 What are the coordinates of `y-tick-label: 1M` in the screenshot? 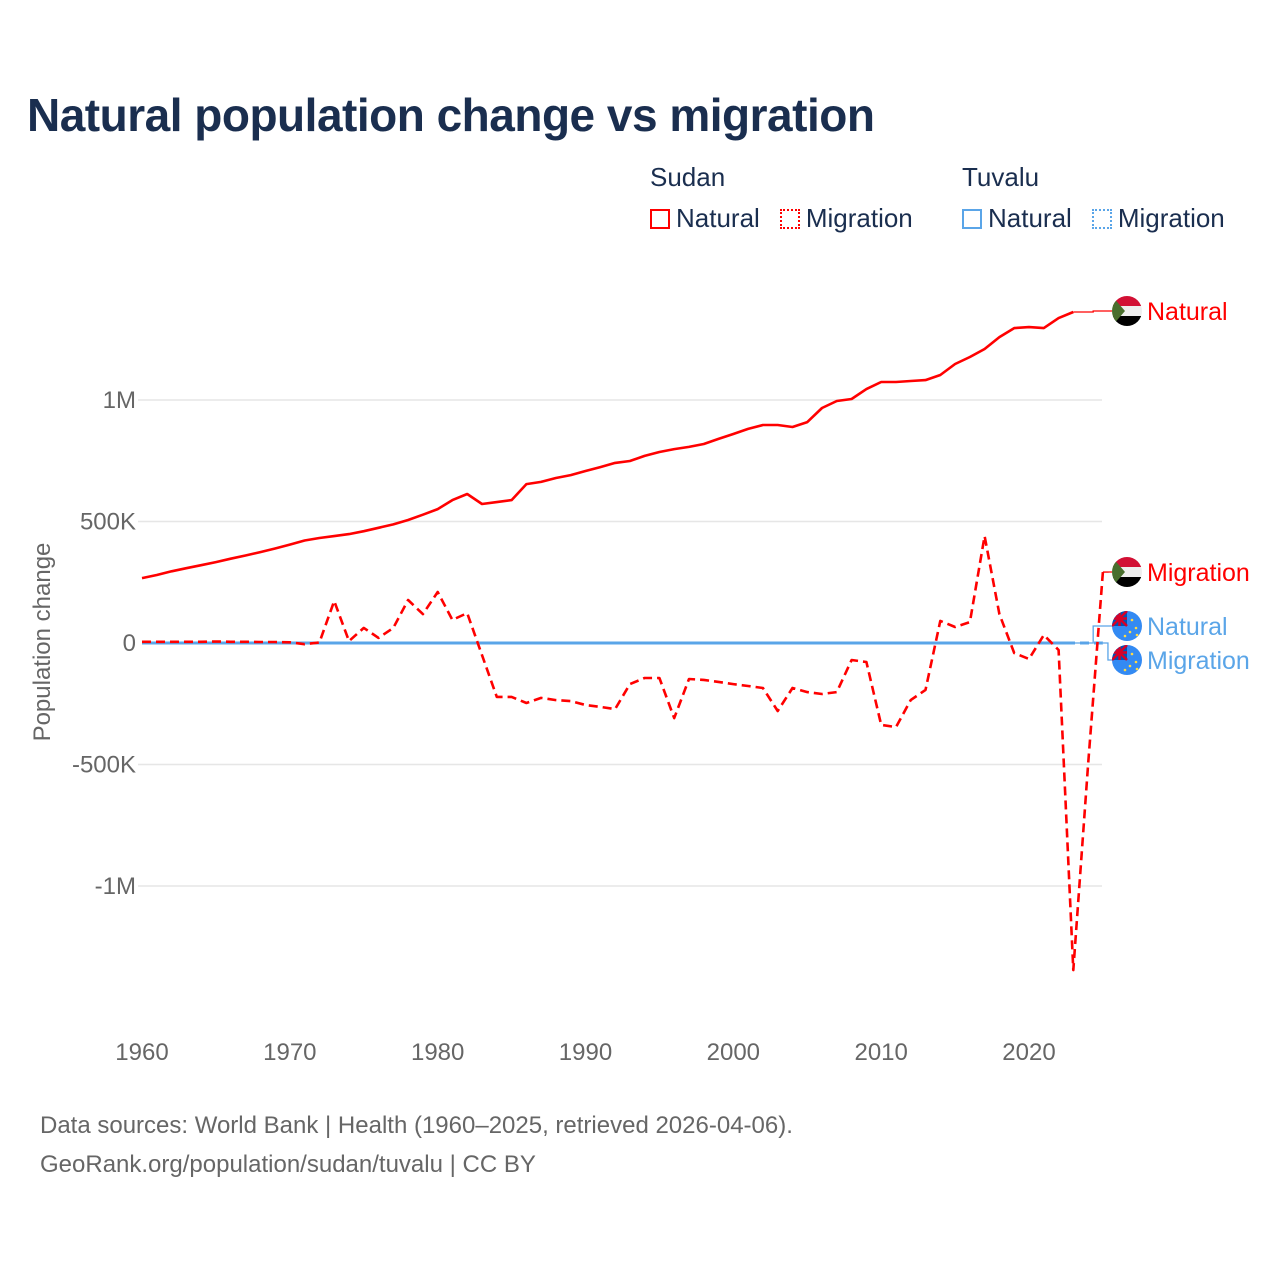 It's located at (119, 400).